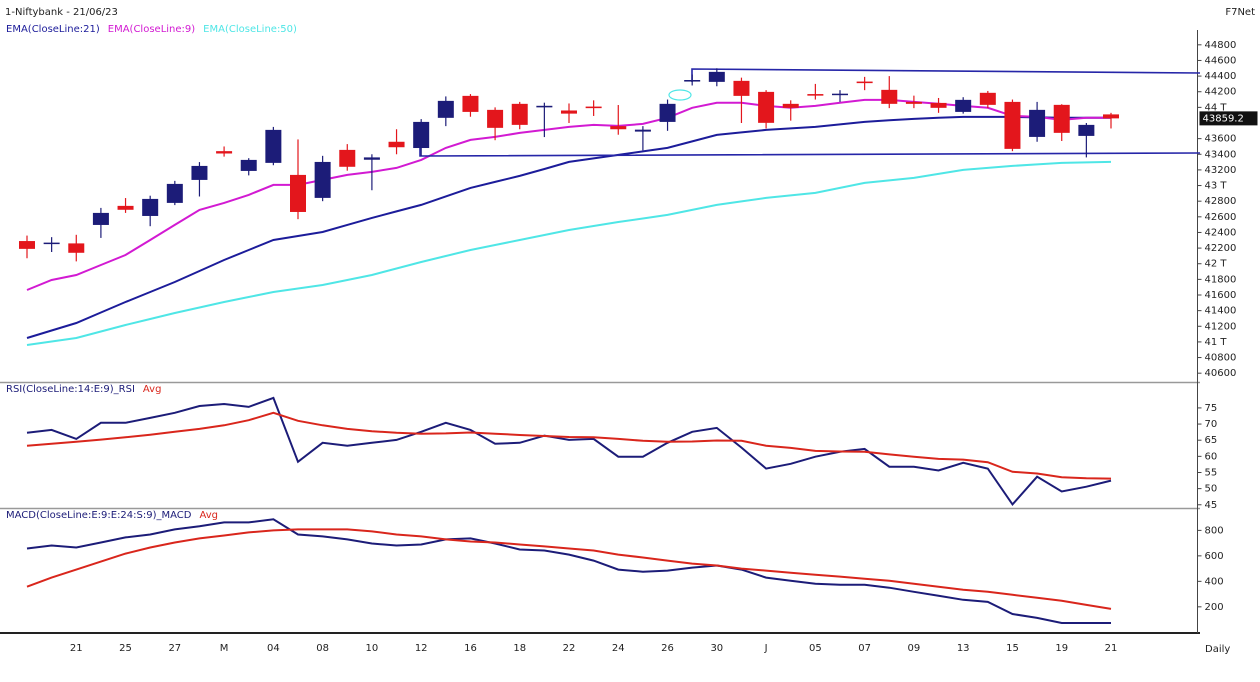  Describe the element at coordinates (1221, 373) in the screenshot. I see `y-tick-label: 40600` at that location.